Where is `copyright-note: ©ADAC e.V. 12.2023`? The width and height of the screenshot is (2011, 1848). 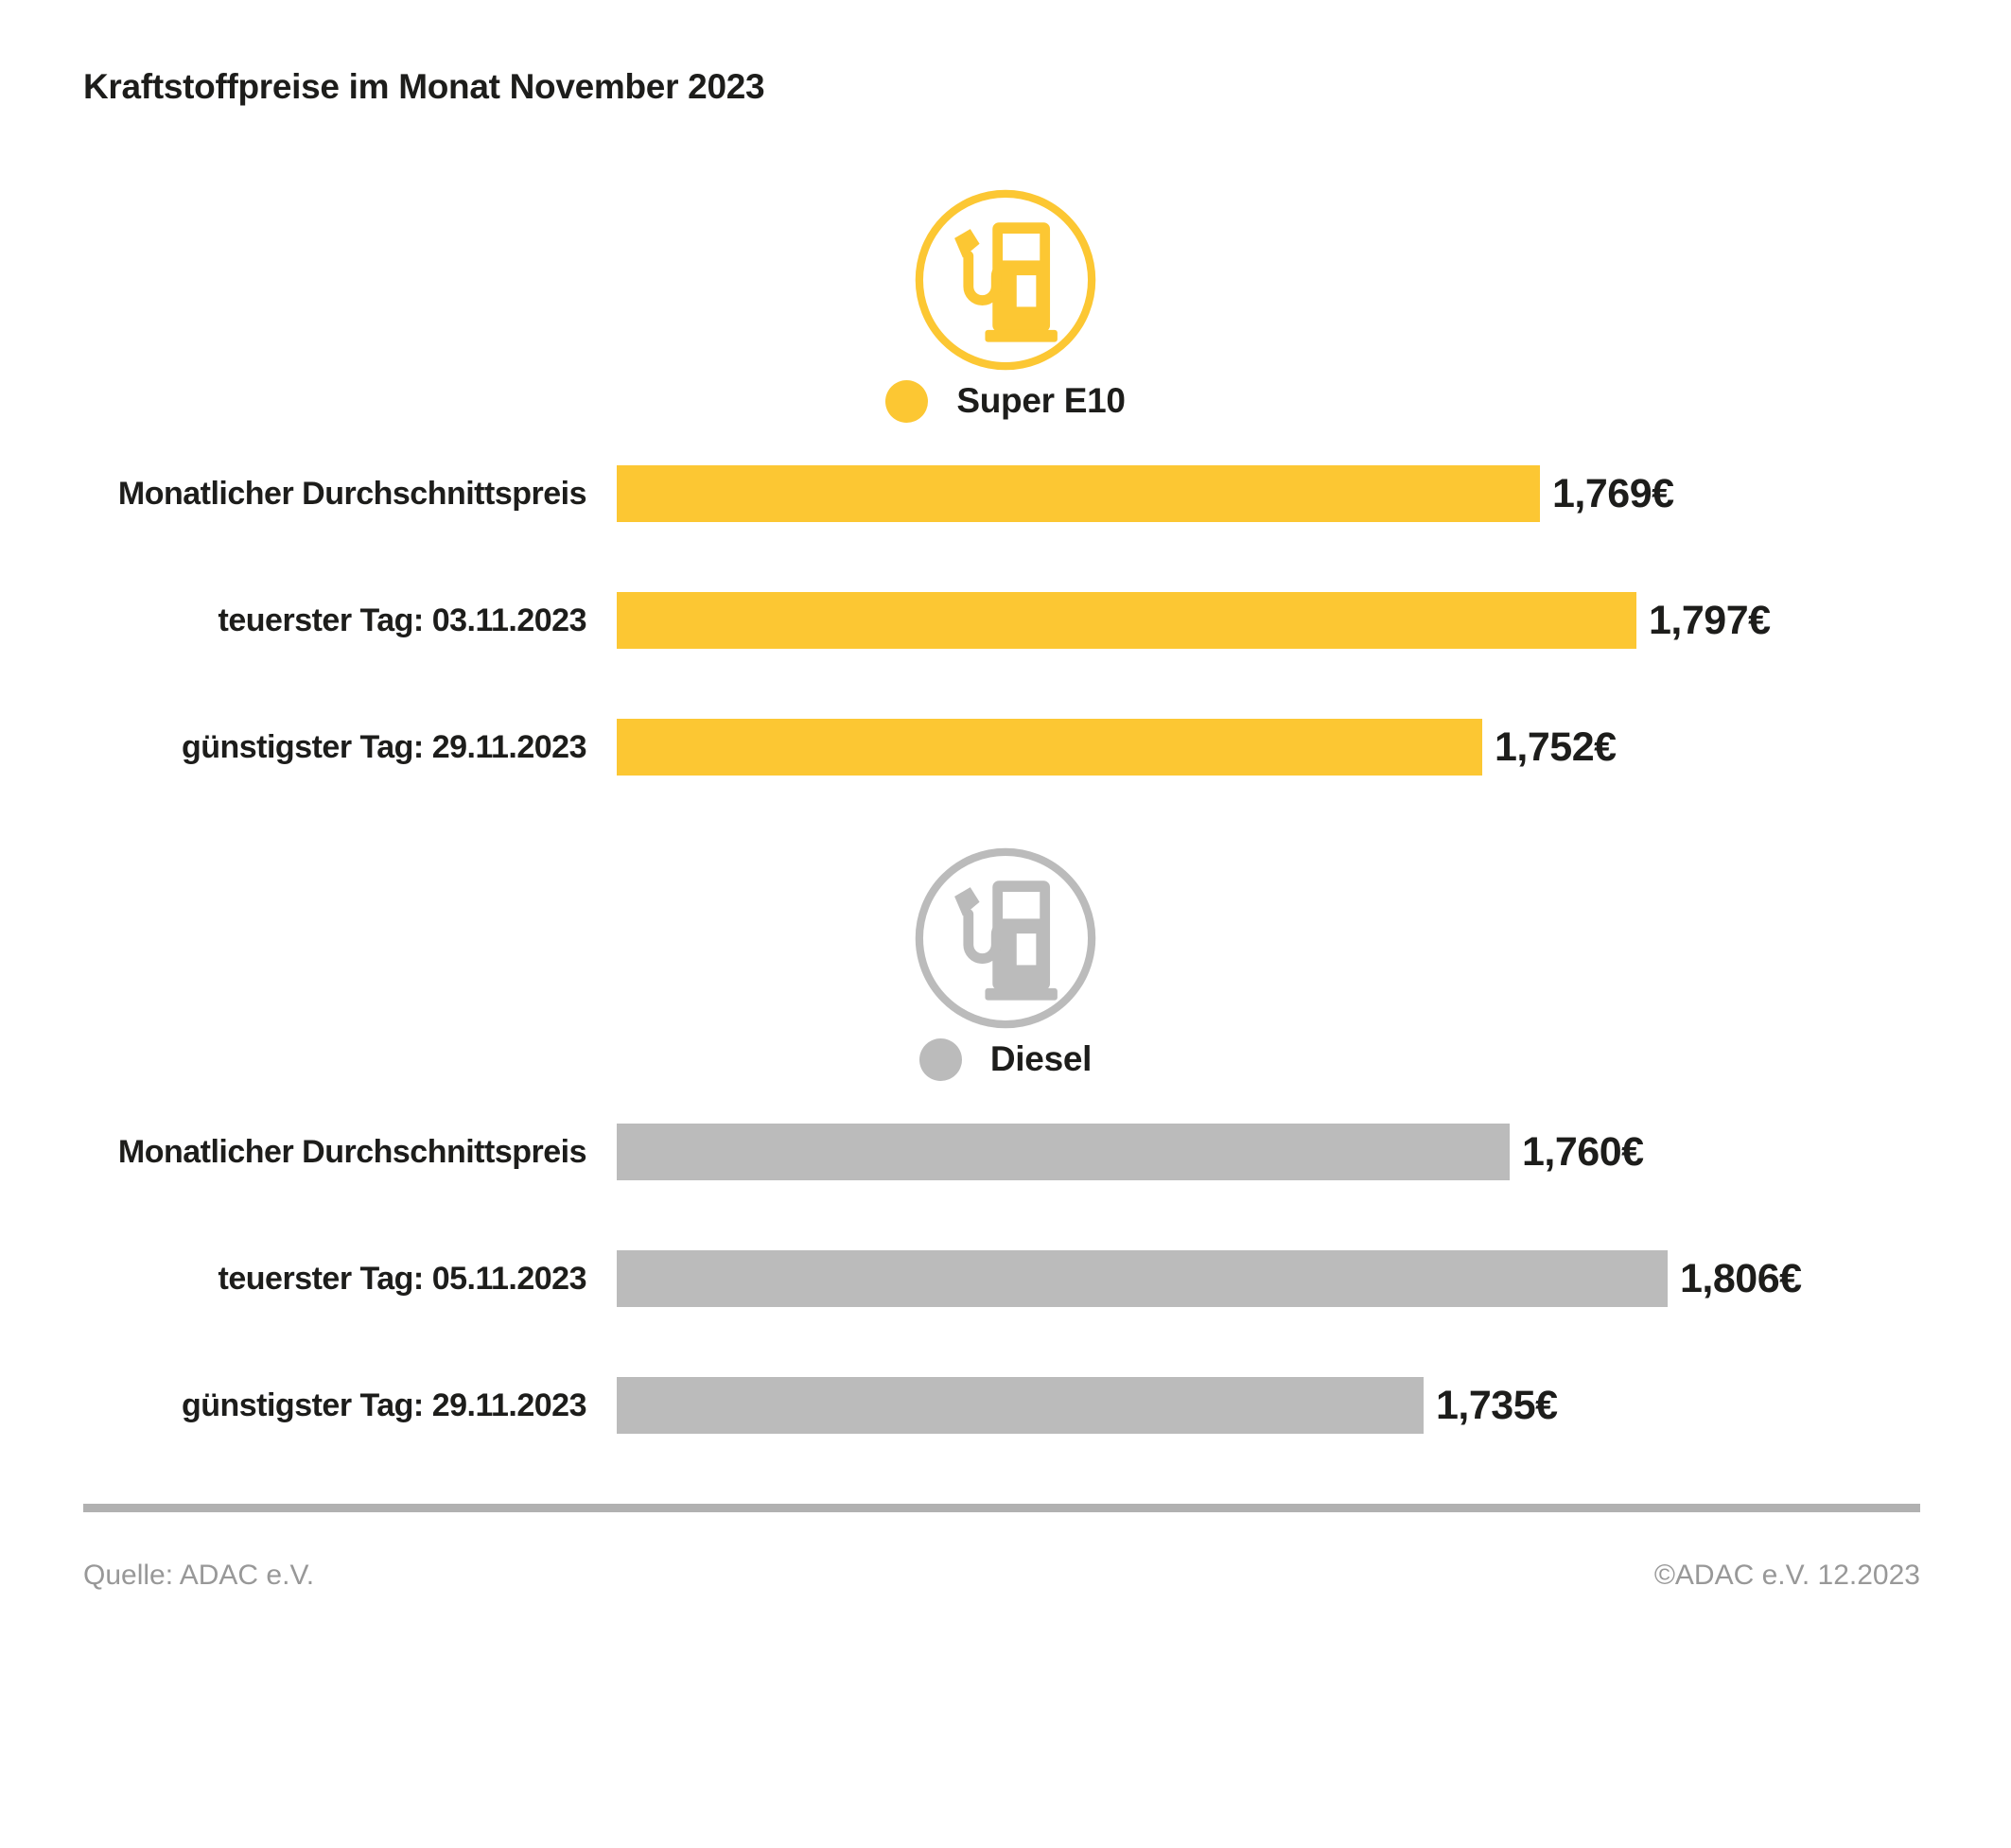
copyright-note: ©ADAC e.V. 12.2023 is located at coordinates (1786, 1576).